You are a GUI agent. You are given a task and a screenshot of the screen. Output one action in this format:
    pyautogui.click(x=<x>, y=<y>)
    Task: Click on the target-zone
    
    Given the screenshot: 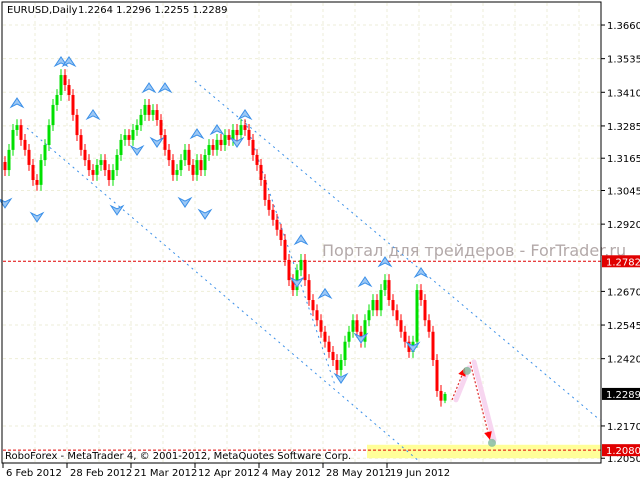 What is the action you would take?
    pyautogui.click(x=484, y=451)
    